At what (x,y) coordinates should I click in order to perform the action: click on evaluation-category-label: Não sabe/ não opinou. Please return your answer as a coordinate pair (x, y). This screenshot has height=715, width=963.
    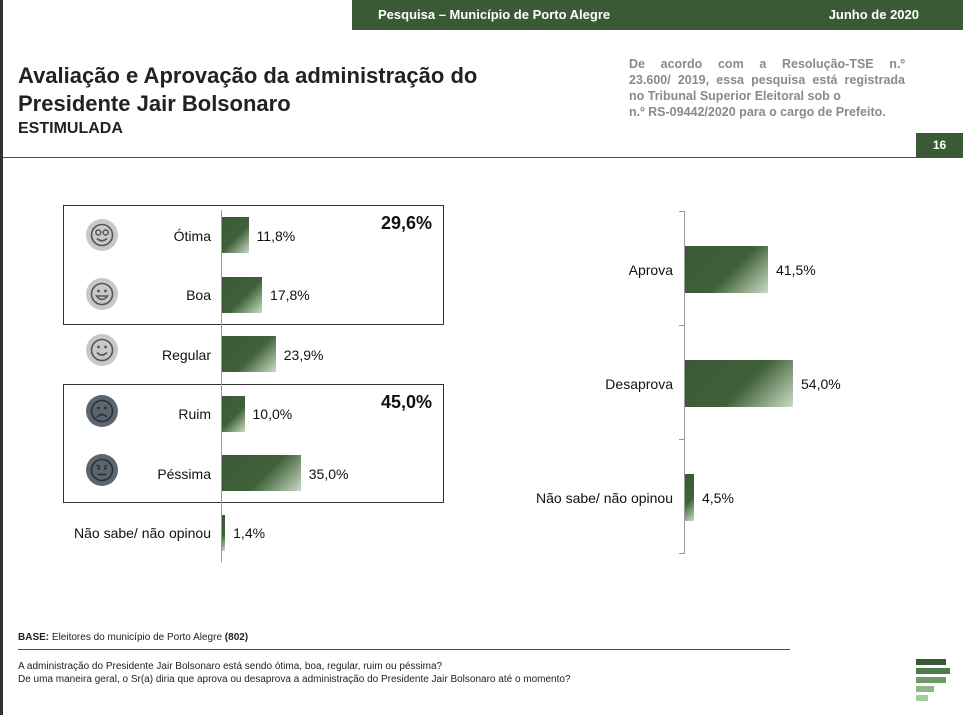
    Looking at the image, I should click on (142, 533).